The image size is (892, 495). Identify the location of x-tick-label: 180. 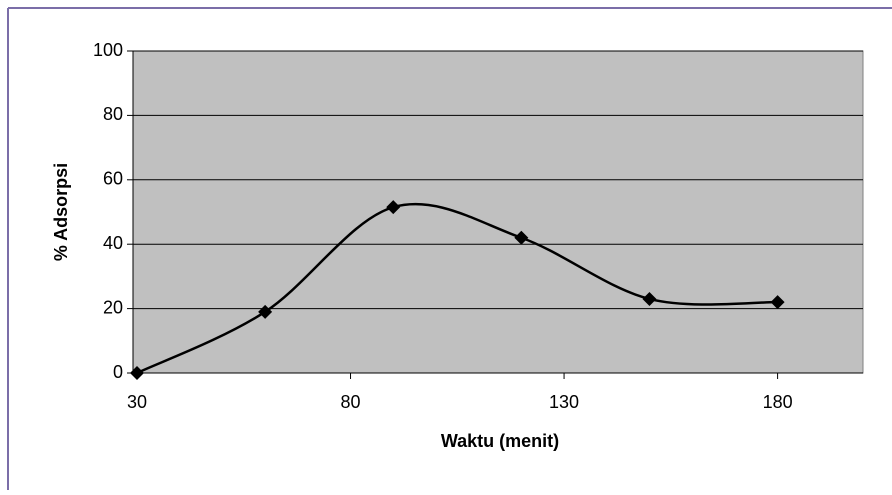
(778, 402).